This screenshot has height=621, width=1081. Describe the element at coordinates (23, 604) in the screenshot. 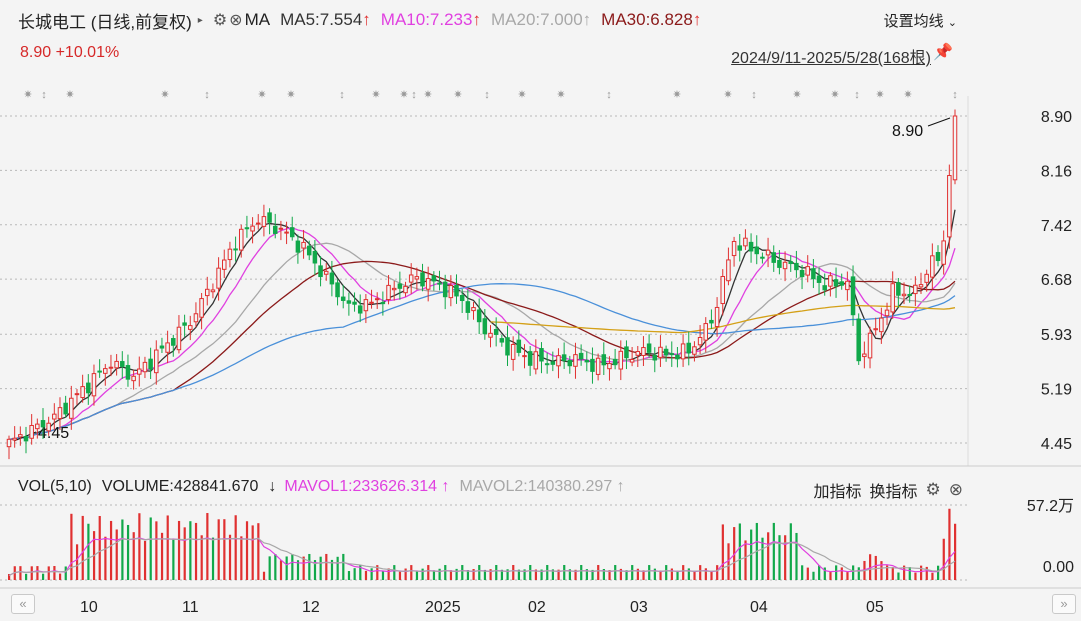

I see `scroll-left-button: «` at that location.